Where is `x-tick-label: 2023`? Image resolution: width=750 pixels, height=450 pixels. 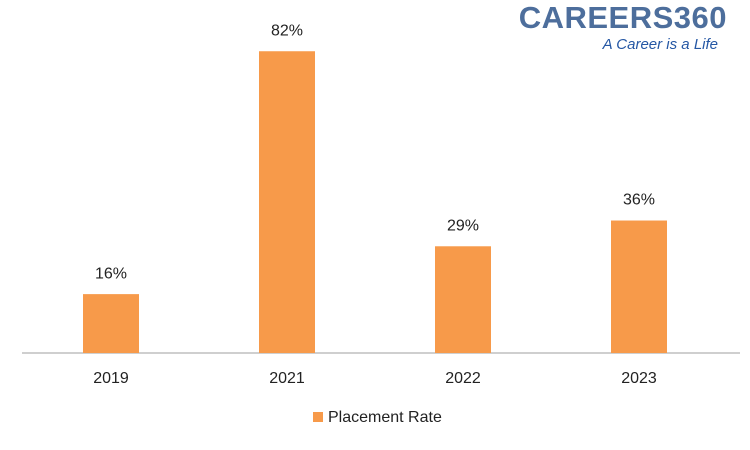
x-tick-label: 2023 is located at coordinates (639, 378).